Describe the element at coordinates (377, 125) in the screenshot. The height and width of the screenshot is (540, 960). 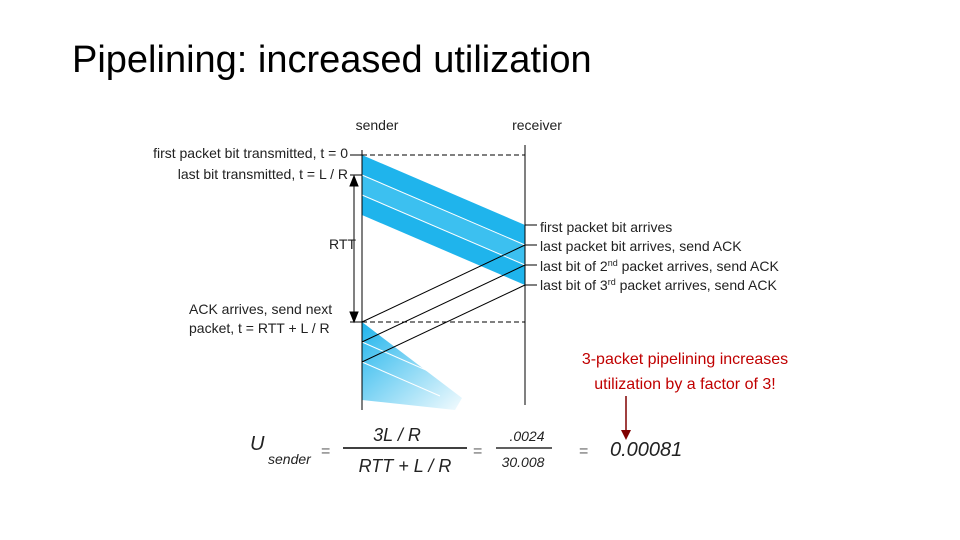
I see `sender-label: sender` at that location.